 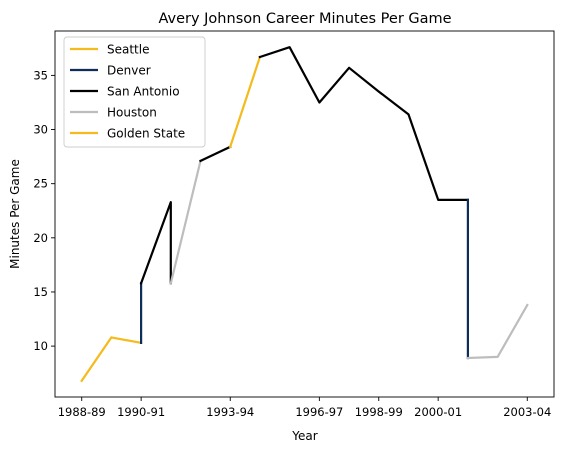 I want to click on x-tick-label: 1998-99, so click(x=379, y=412).